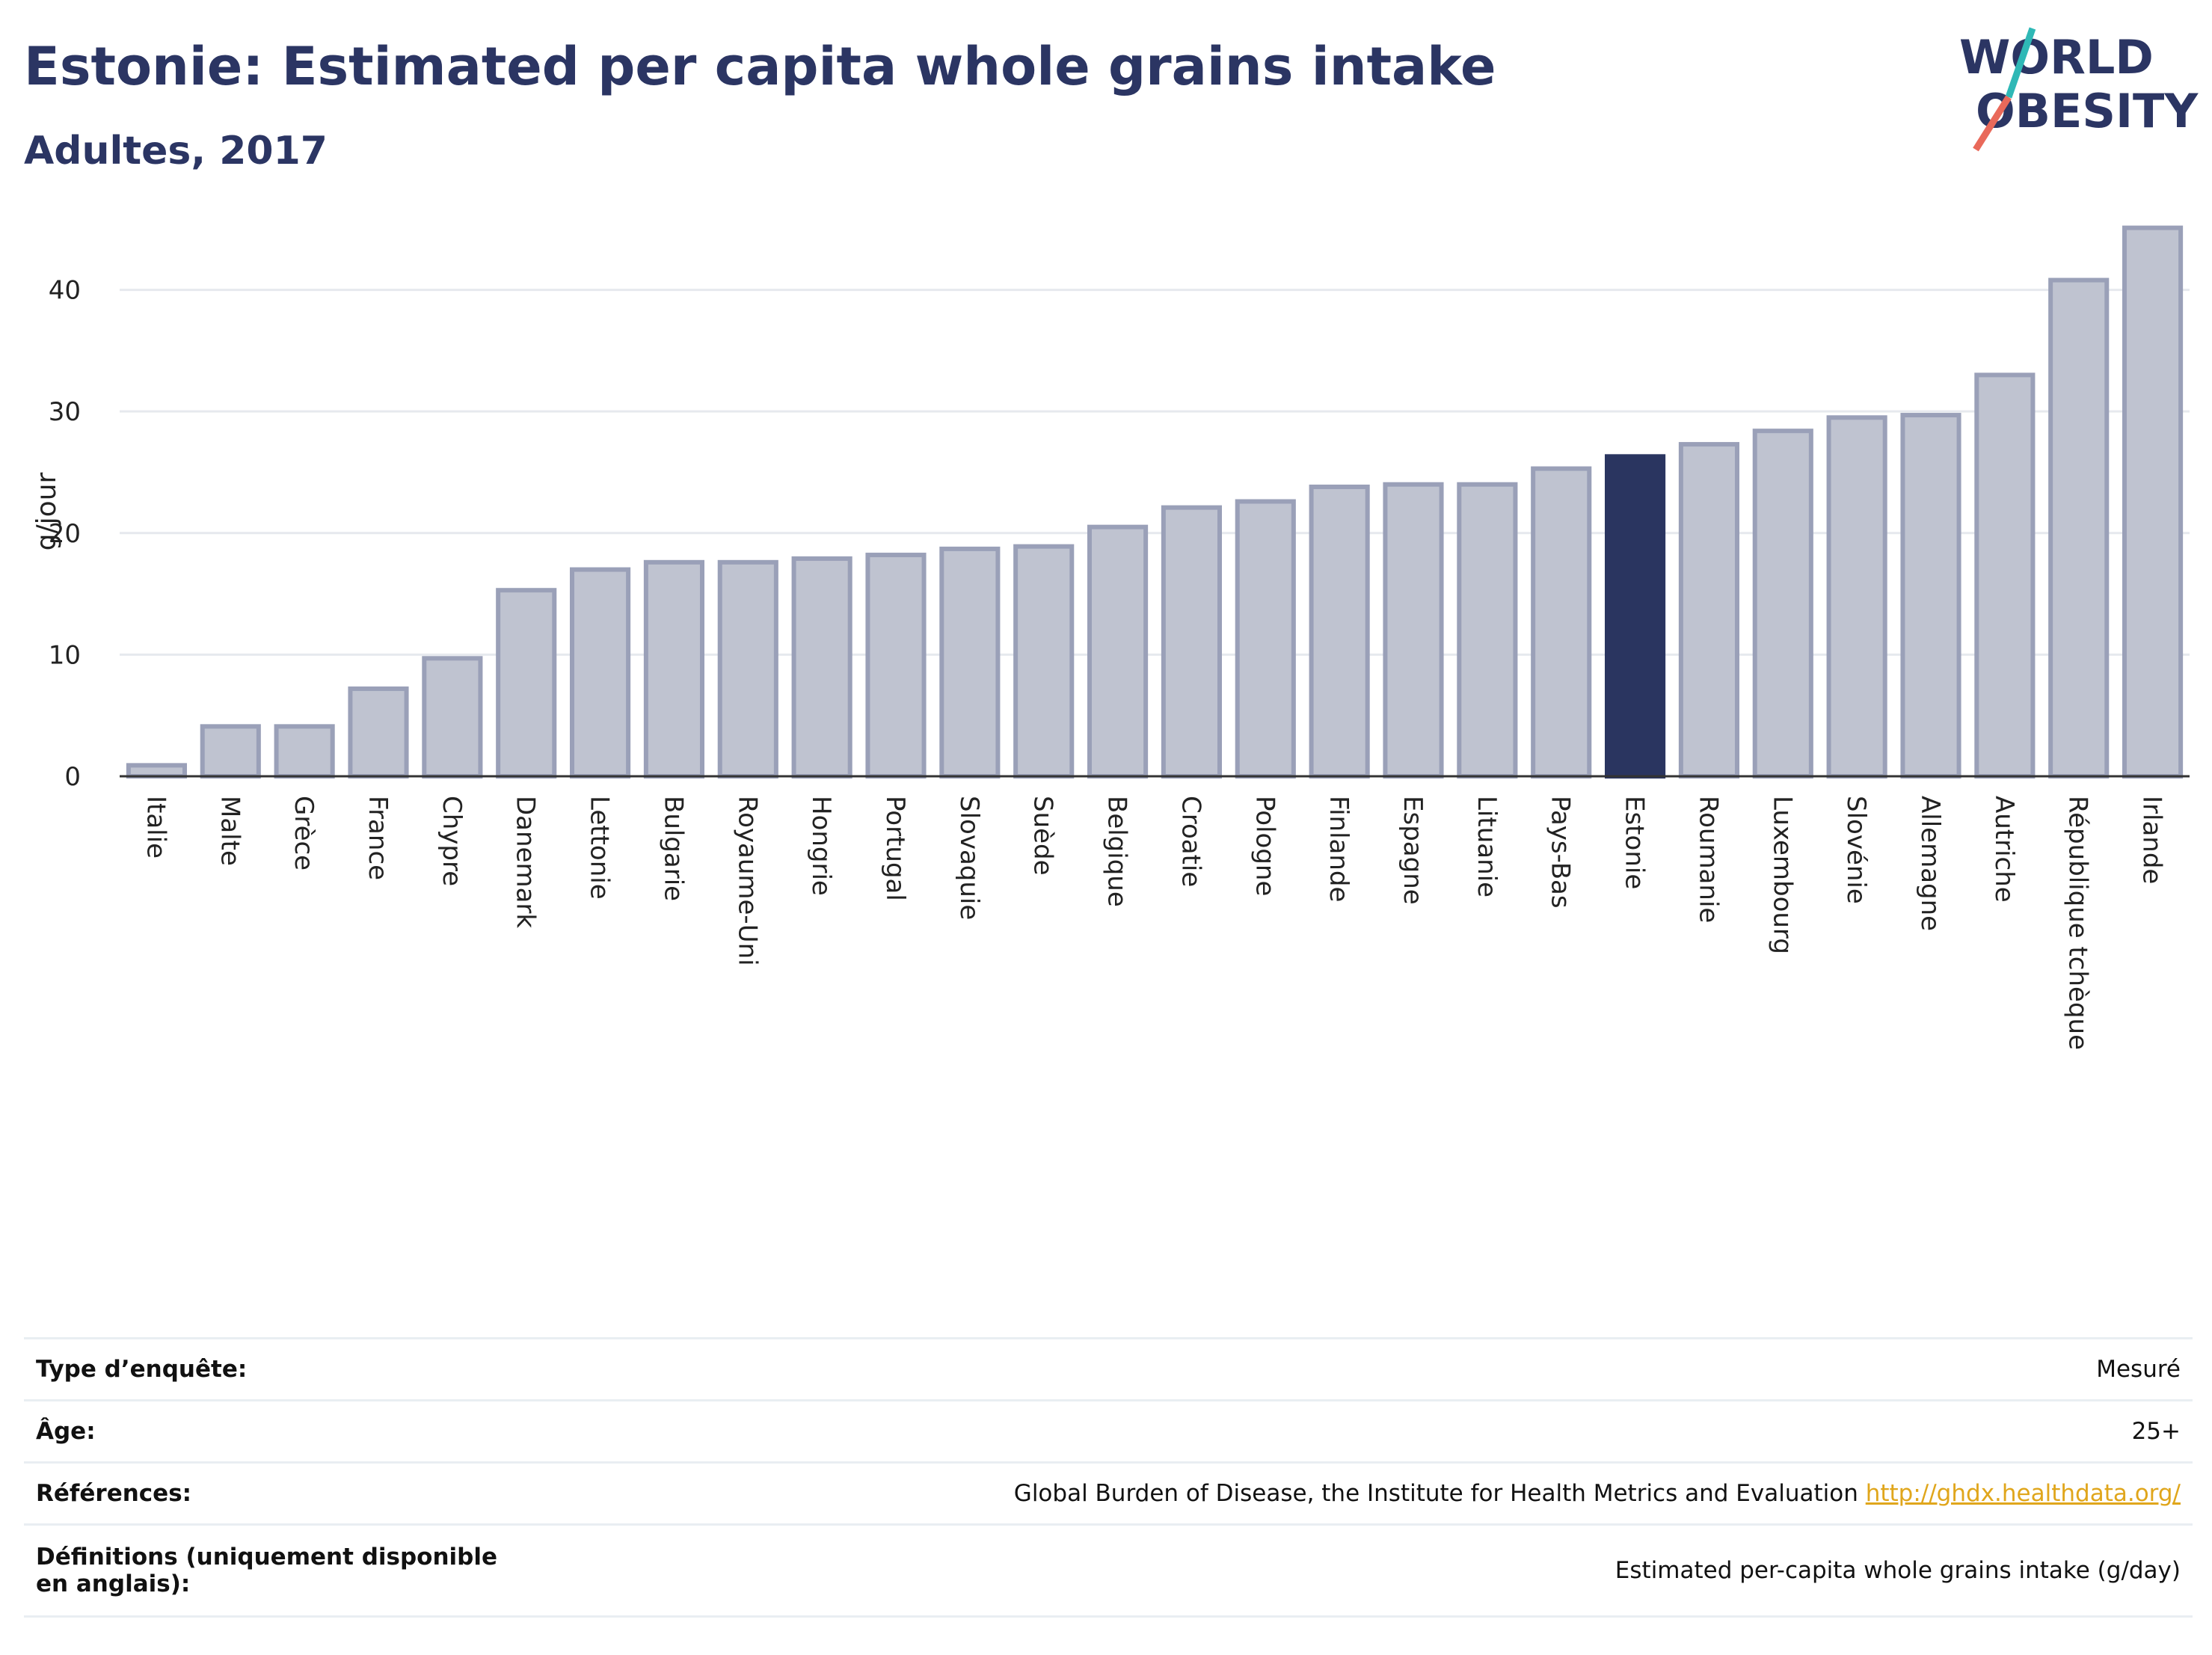  What do you see at coordinates (2004, 849) in the screenshot?
I see `x-tick-label: Autriche` at bounding box center [2004, 849].